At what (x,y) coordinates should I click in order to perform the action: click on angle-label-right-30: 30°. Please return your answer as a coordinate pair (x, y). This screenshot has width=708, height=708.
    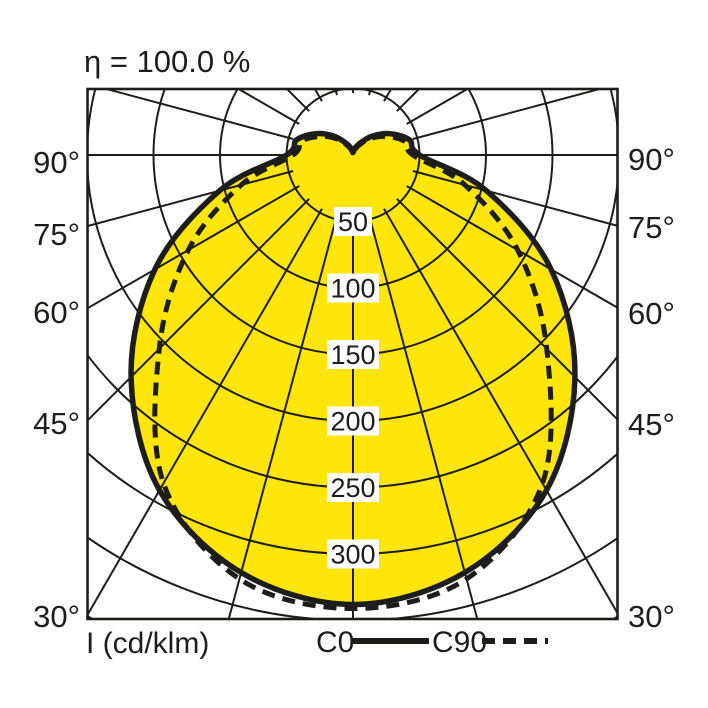
    Looking at the image, I should click on (651, 616).